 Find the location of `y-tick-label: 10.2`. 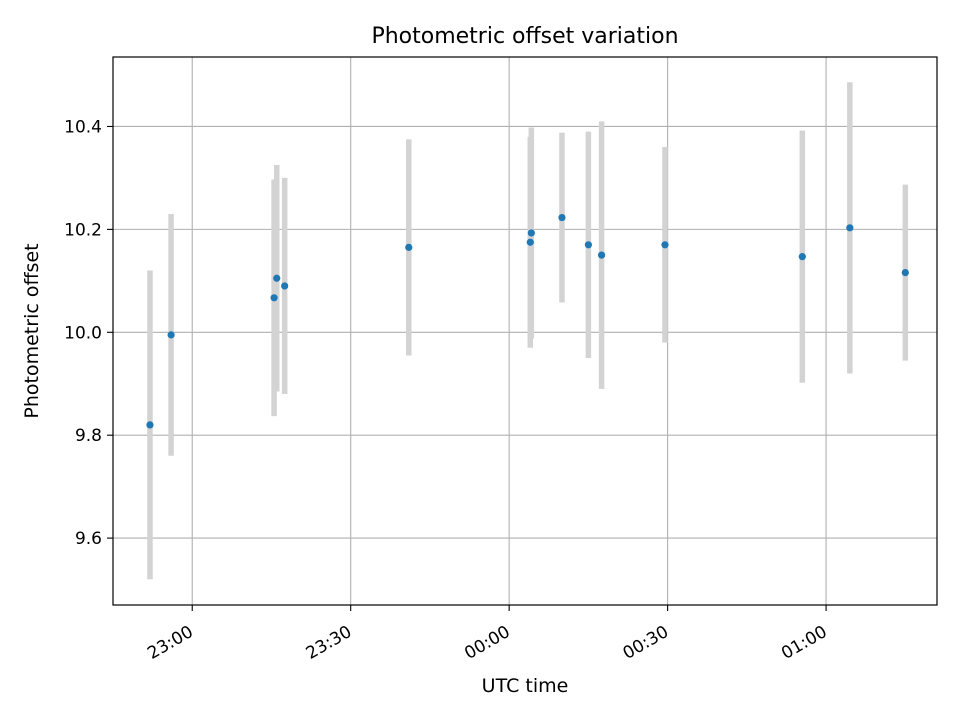

y-tick-label: 10.2 is located at coordinates (83, 230).